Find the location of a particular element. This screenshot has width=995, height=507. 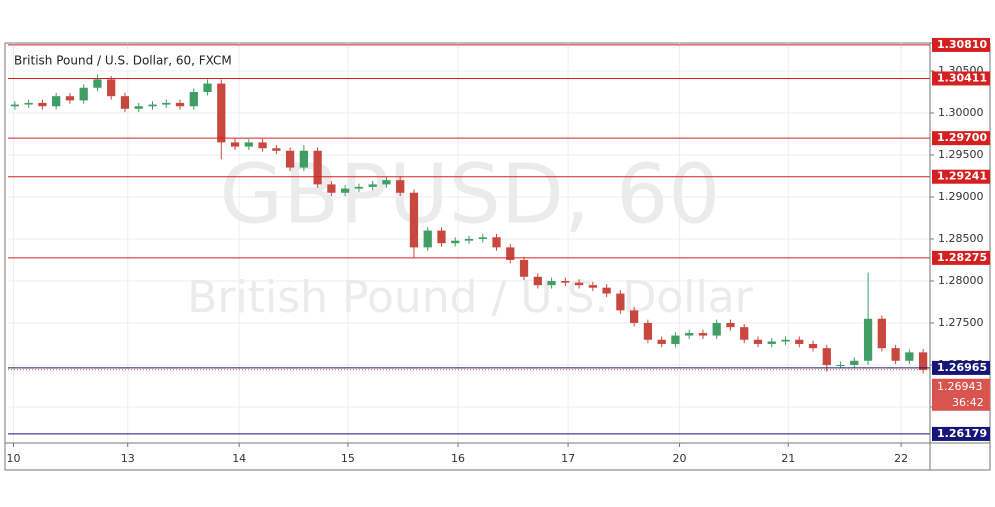

y-tick-label: 1.27500 is located at coordinates (961, 322).